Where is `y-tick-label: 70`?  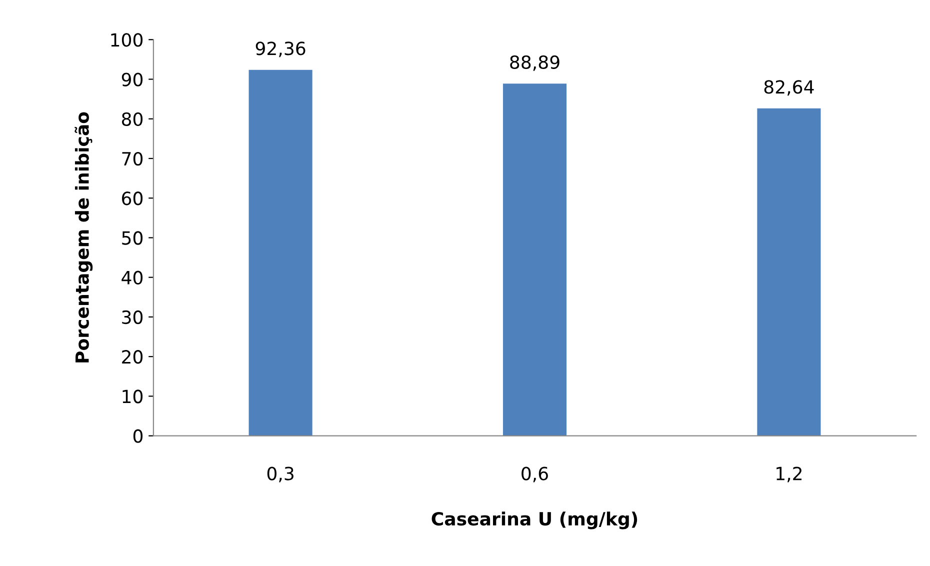 y-tick-label: 70 is located at coordinates (132, 159).